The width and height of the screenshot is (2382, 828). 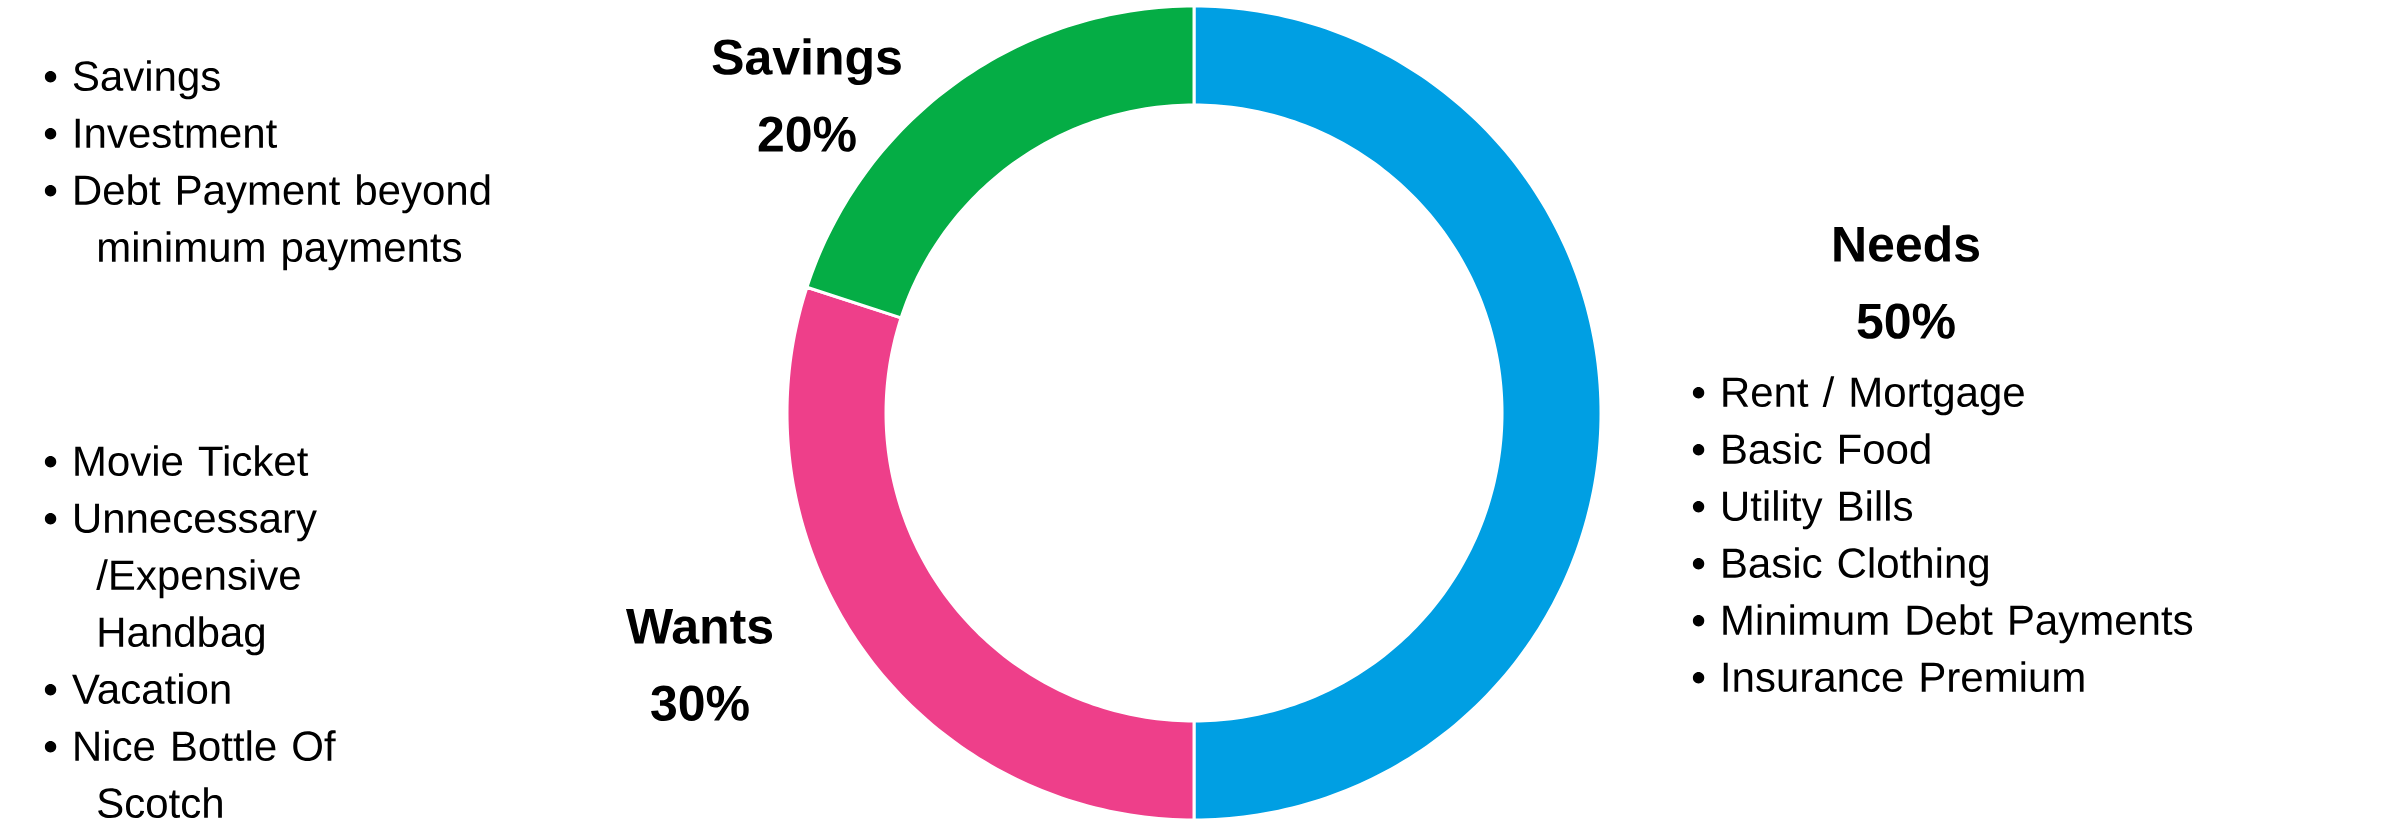 What do you see at coordinates (267, 222) in the screenshot?
I see `text: • Debt Payment beyond minimum payments` at bounding box center [267, 222].